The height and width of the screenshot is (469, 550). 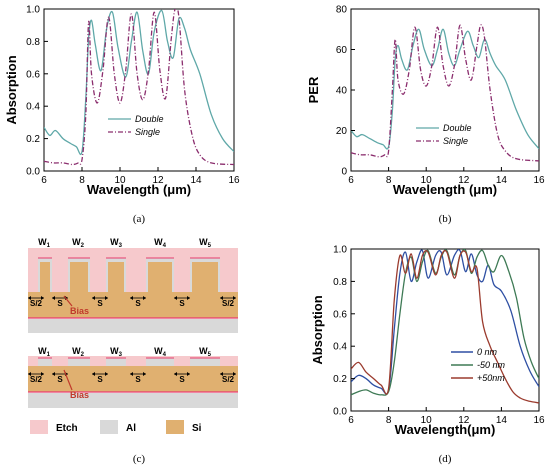 What do you see at coordinates (340, 347) in the screenshot?
I see `chart-d-ytick-label: 0.4` at bounding box center [340, 347].